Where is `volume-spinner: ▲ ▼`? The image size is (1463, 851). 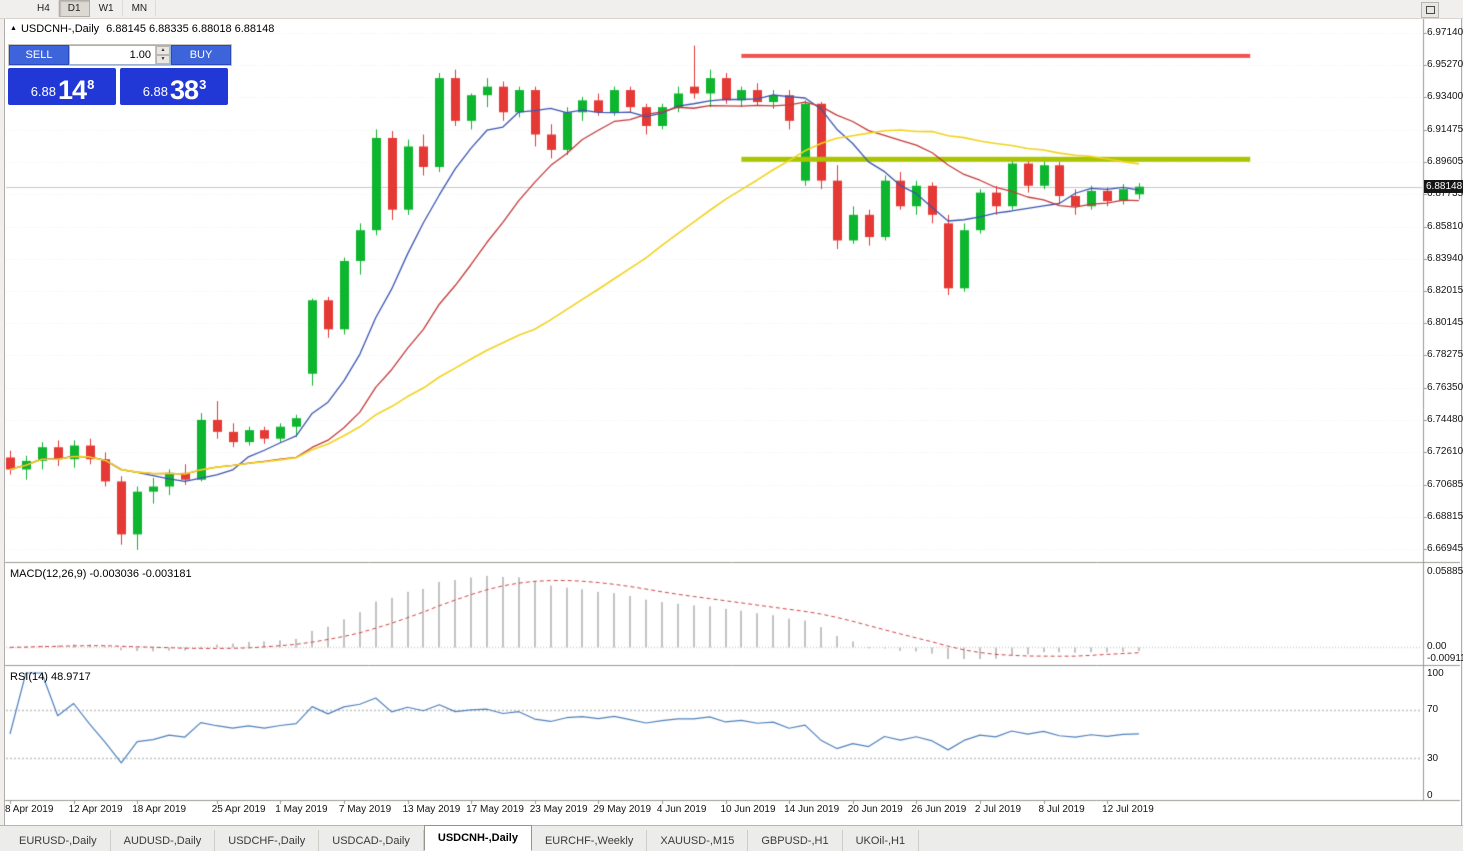
volume-spinner: ▲ ▼ is located at coordinates (162, 55).